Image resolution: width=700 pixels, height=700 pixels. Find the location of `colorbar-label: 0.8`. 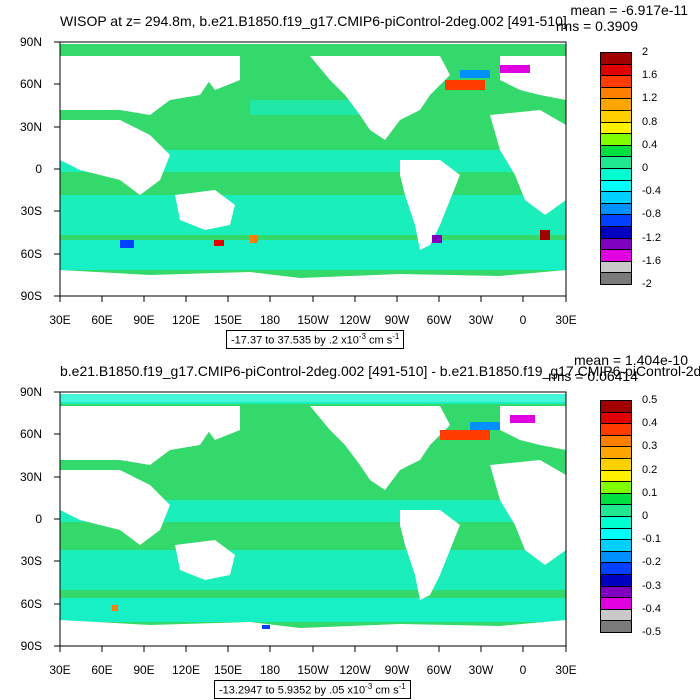

colorbar-label: 0.8 is located at coordinates (650, 121).